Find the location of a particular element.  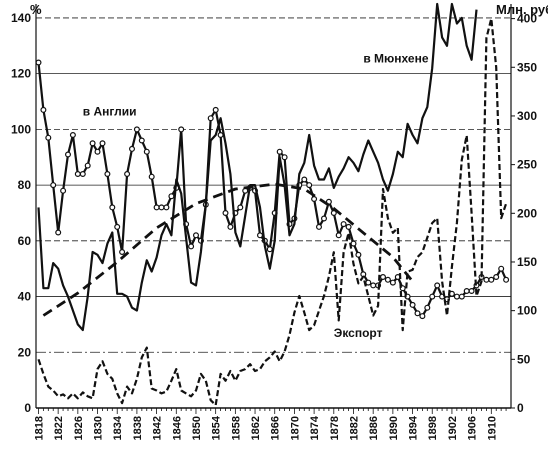

x-tick-label: 1858 is located at coordinates (236, 428).